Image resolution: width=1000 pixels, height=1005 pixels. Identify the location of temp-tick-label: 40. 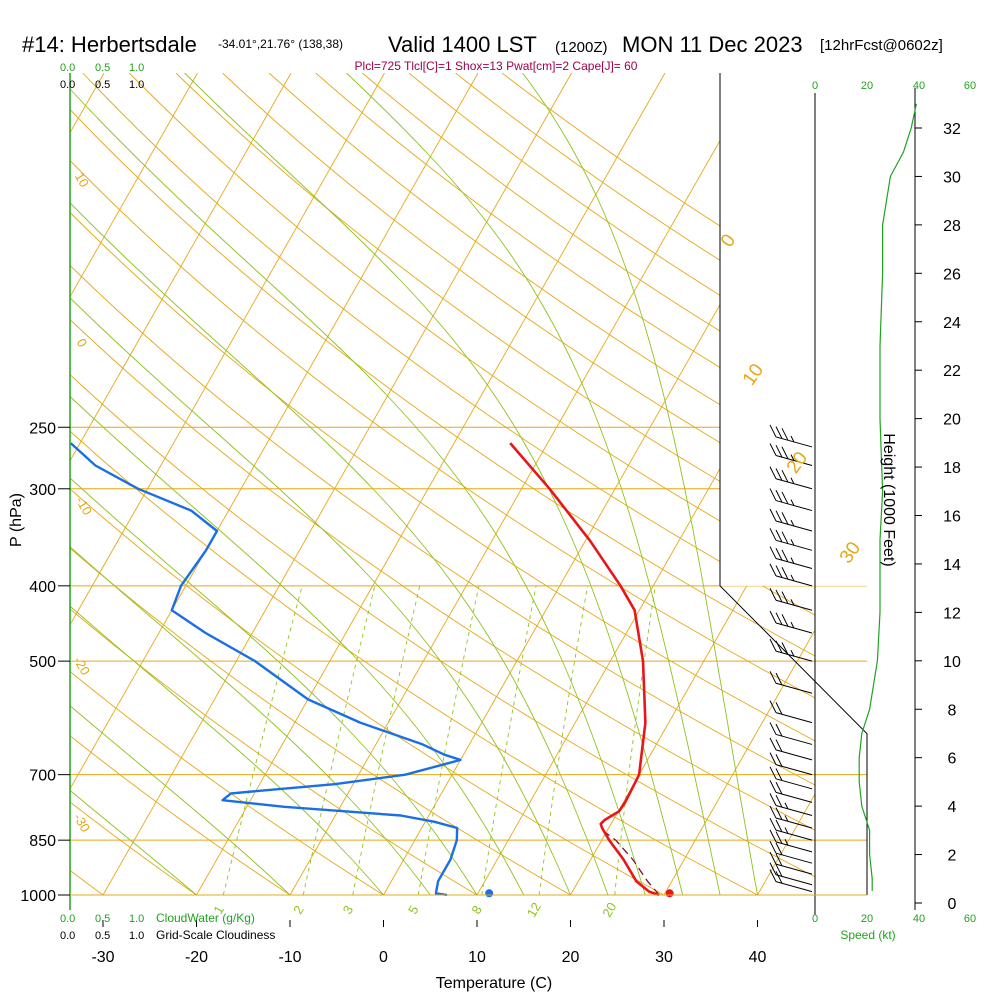
(758, 957).